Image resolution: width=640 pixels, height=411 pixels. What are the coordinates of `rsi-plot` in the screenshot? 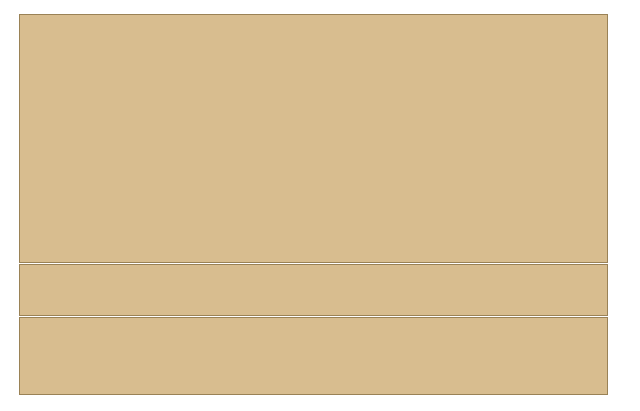 It's located at (313, 290).